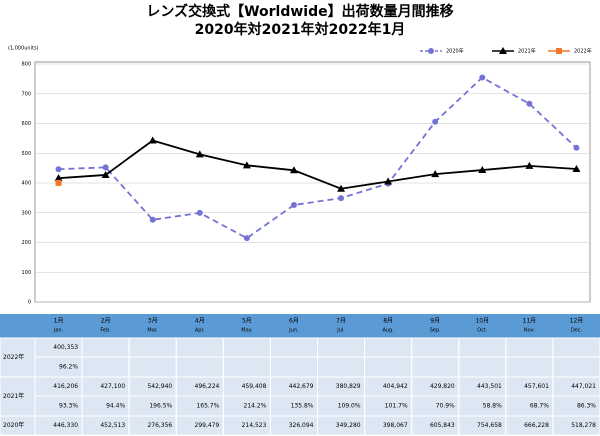 The image size is (600, 436). Describe the element at coordinates (26, 65) in the screenshot. I see `y-tick-label: 800` at that location.